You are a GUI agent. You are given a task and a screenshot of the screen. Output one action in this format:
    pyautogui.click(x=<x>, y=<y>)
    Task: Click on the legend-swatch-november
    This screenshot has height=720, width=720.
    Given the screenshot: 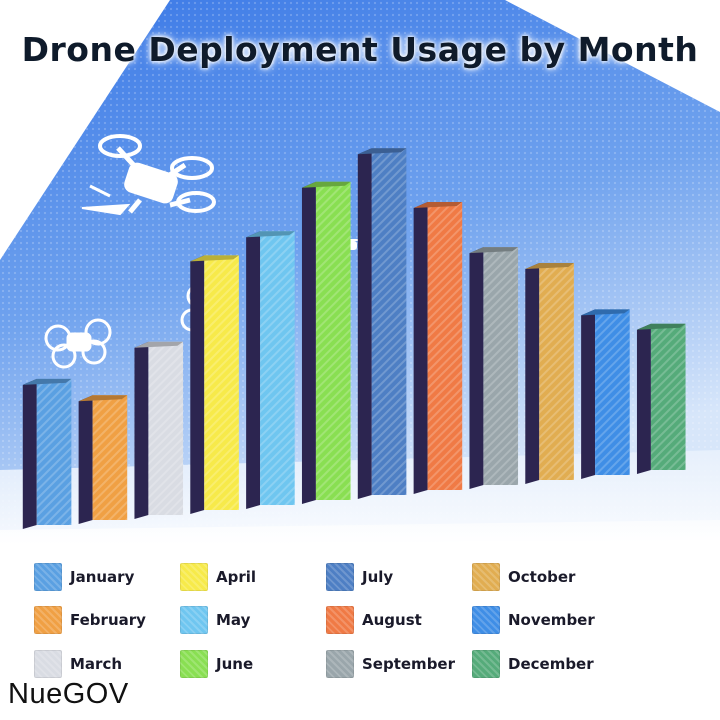 What is the action you would take?
    pyautogui.click(x=486, y=620)
    